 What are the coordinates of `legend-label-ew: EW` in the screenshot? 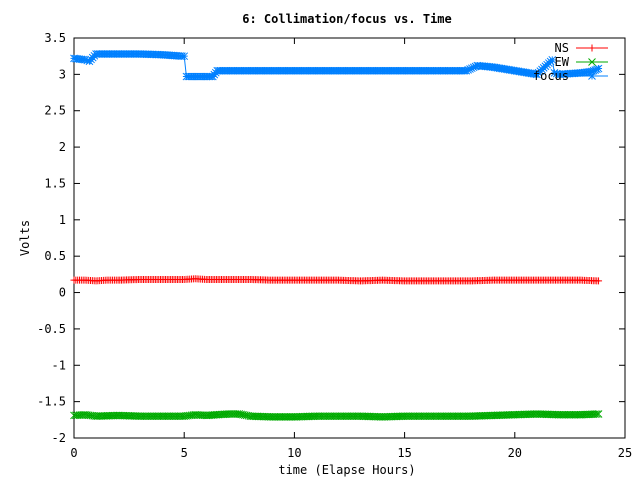 It's located at (562, 62).